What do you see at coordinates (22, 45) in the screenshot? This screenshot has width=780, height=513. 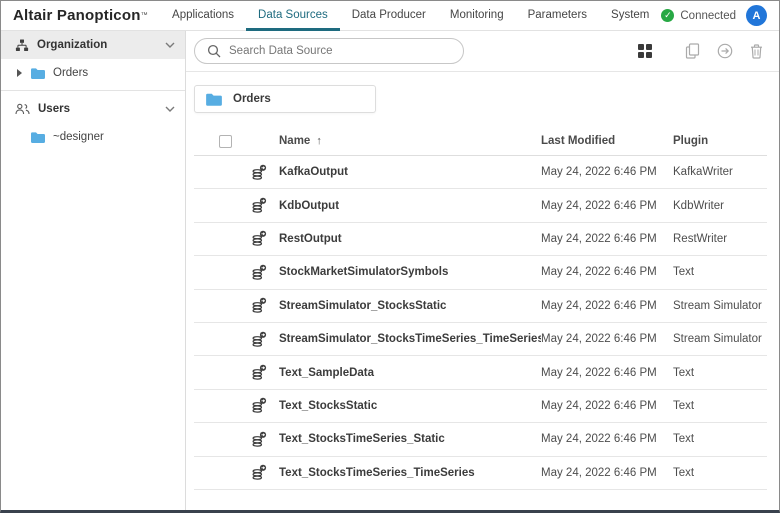 I see `sitemap-icon` at bounding box center [22, 45].